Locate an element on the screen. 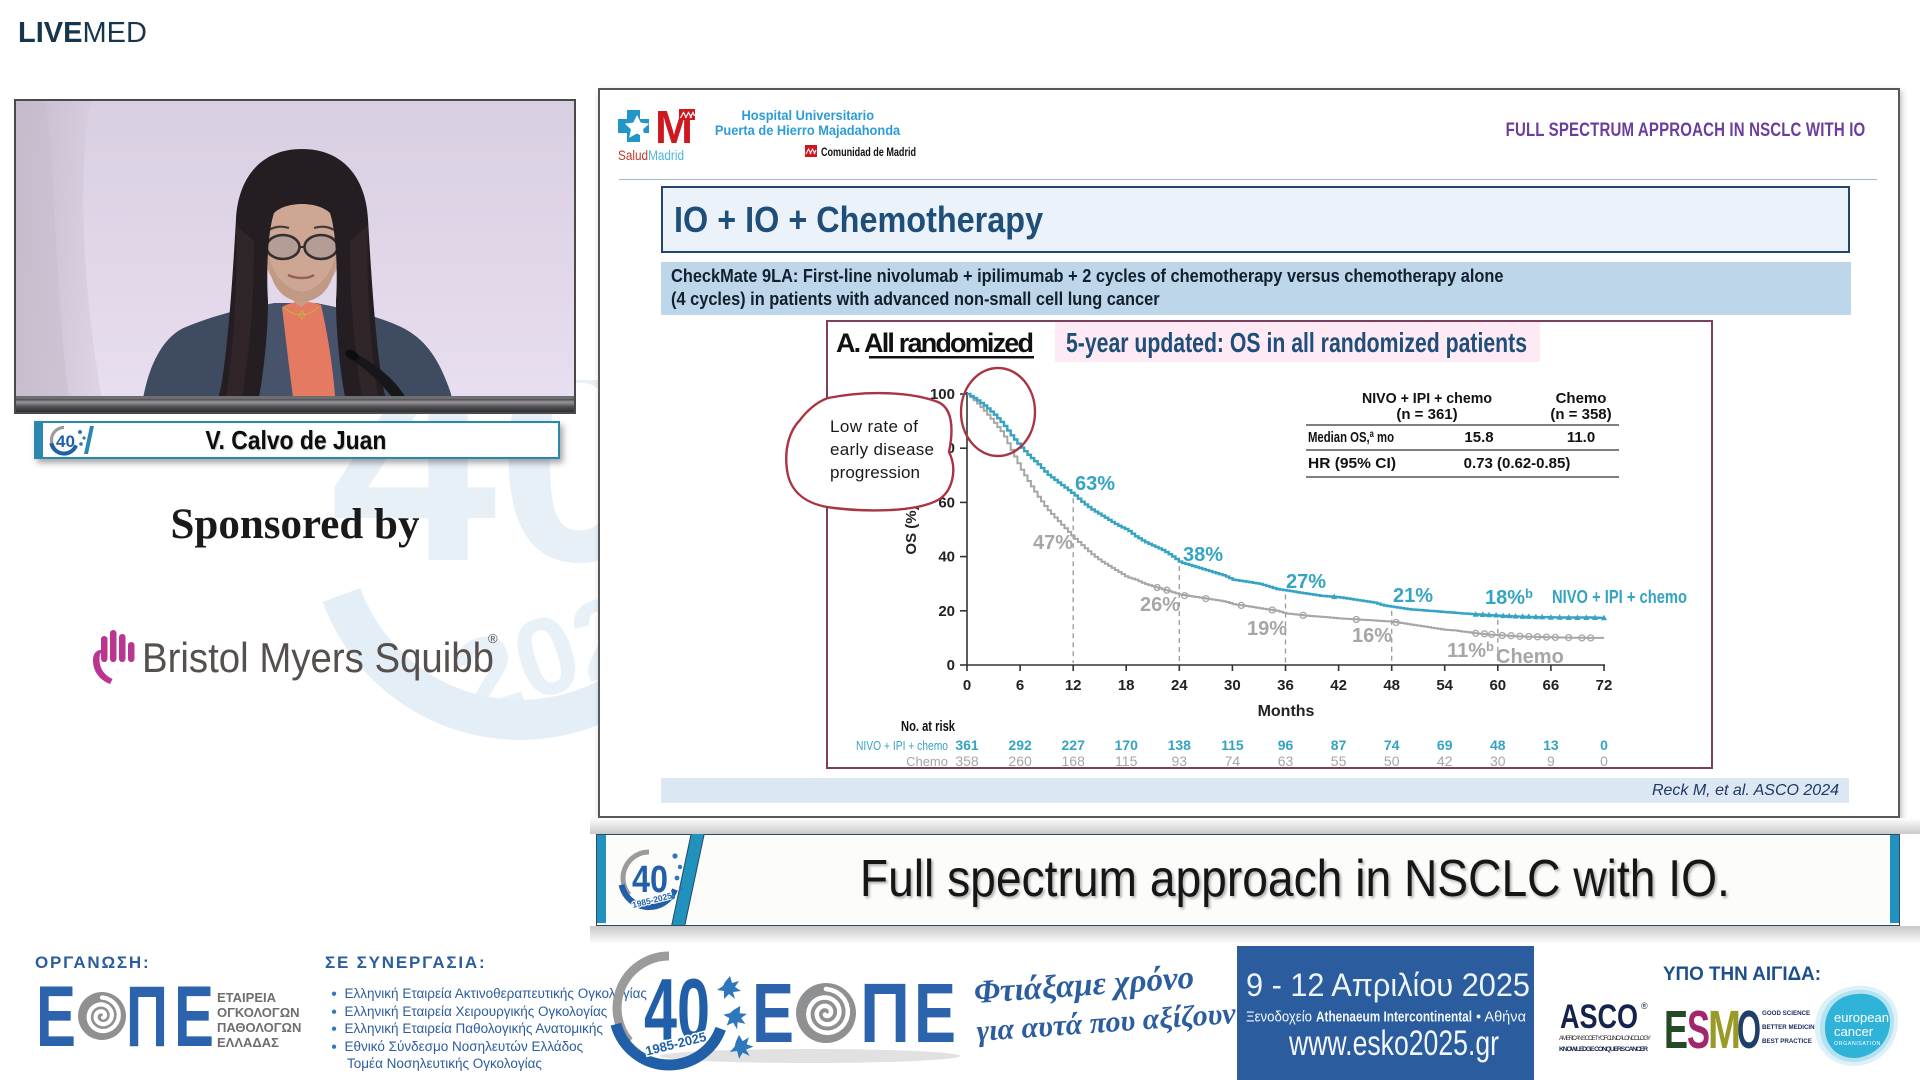 The image size is (1920, 1080). svg-text: 72 is located at coordinates (1604, 685).